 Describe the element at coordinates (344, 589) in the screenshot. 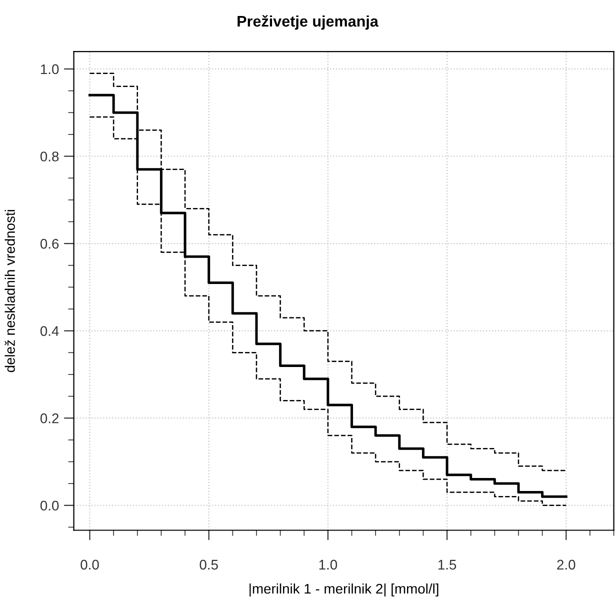

I see `x-axis-title: |merilnik 1 - merilnik 2| [mmol/l]` at that location.